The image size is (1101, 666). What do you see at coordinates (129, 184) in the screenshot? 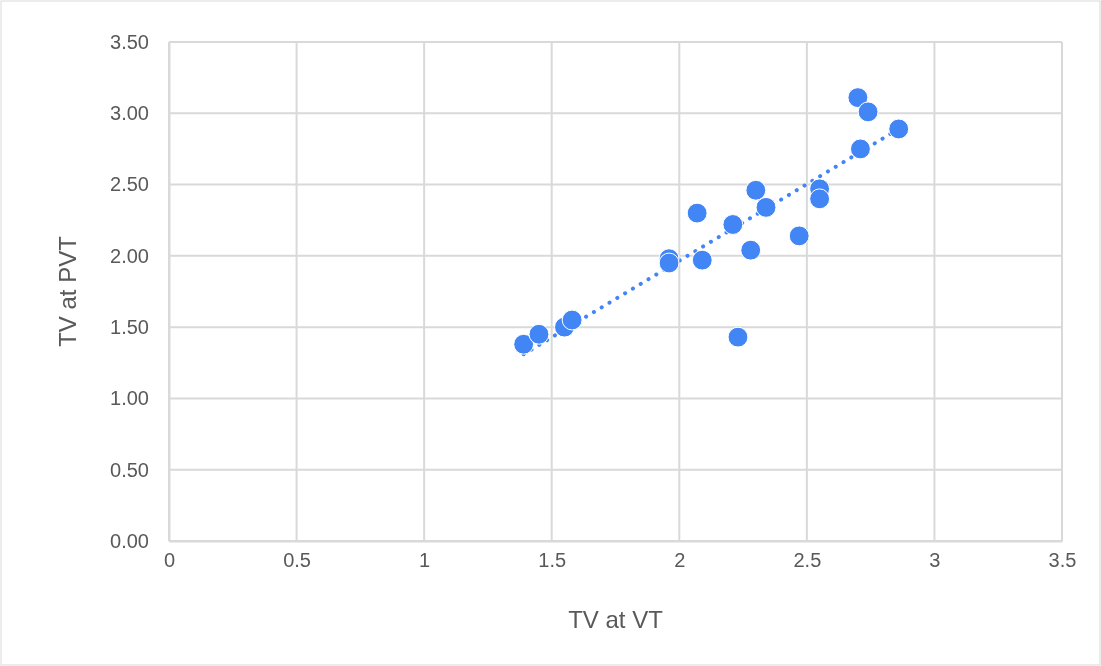
I see `y-tick-label: 2.50` at bounding box center [129, 184].